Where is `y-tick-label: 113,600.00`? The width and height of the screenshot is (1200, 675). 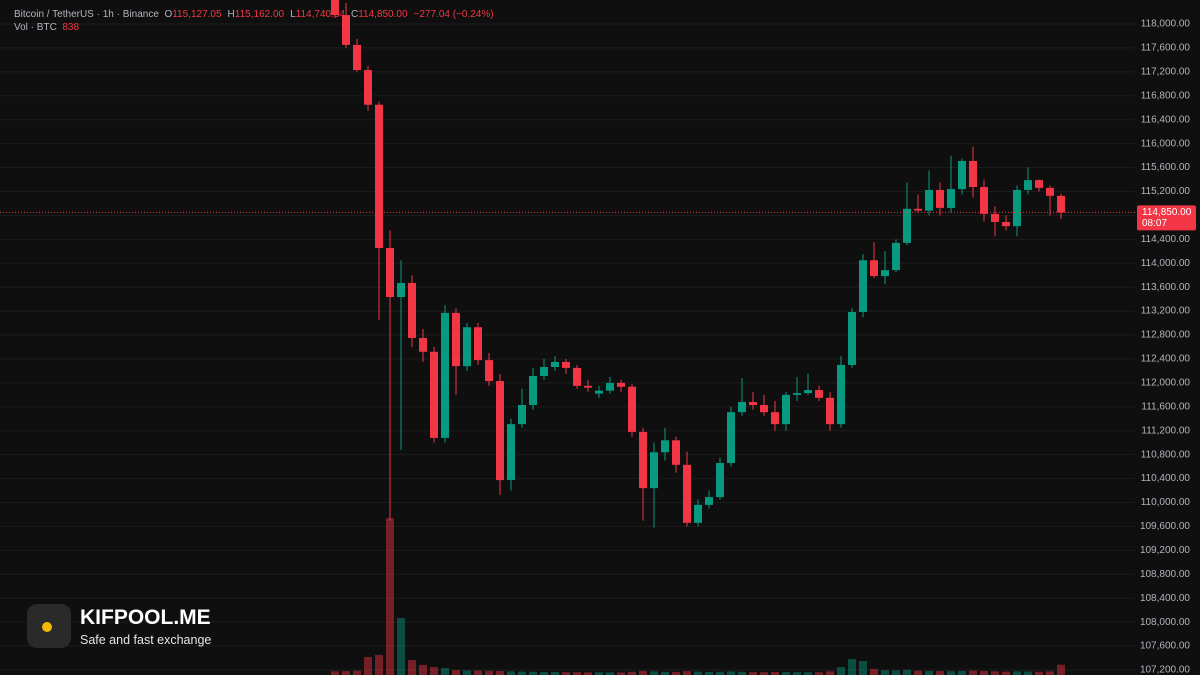 y-tick-label: 113,600.00 is located at coordinates (1166, 287).